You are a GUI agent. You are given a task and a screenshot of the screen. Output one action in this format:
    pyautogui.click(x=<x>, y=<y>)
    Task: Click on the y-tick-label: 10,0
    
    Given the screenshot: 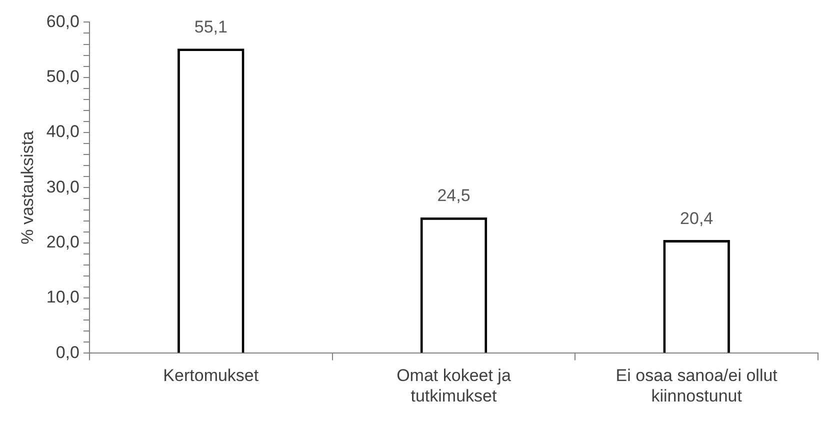 What is the action you would take?
    pyautogui.click(x=63, y=297)
    